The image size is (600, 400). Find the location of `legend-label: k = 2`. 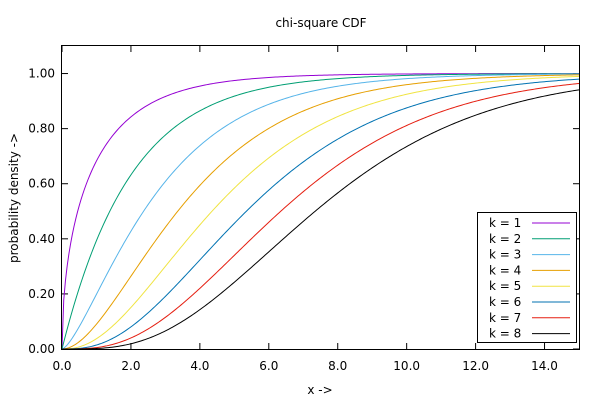

legend-label: k = 2 is located at coordinates (505, 239).